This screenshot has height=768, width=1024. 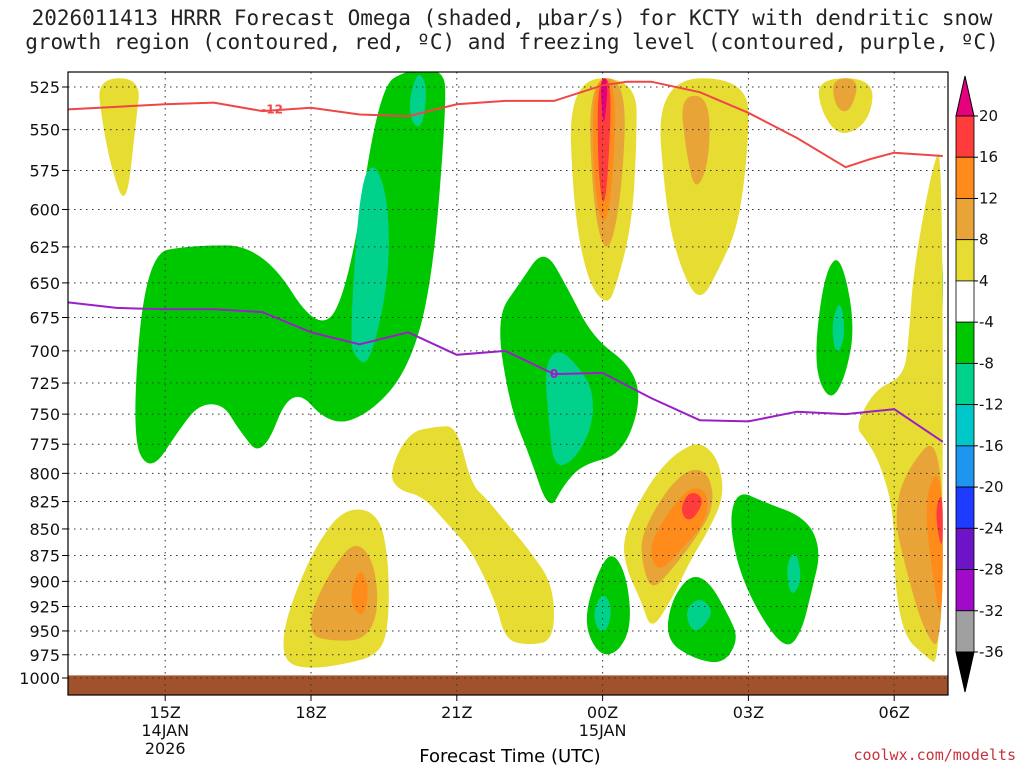 What do you see at coordinates (979, 384) in the screenshot?
I see `colorbar: 20 16 12 8 4 -4 -8 -12 -16 -20 -24 -28 -32 -36` at bounding box center [979, 384].